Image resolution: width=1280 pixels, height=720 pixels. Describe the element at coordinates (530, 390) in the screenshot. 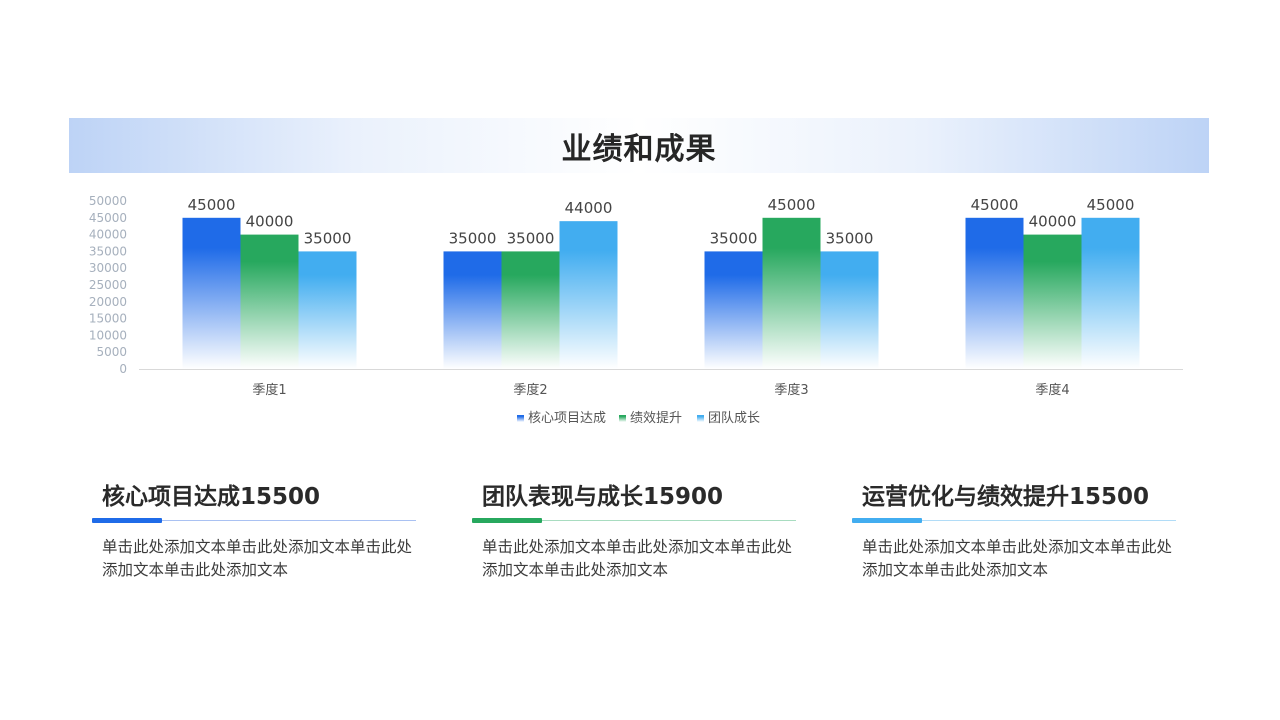

I see `x-tick-label: 季度2` at that location.